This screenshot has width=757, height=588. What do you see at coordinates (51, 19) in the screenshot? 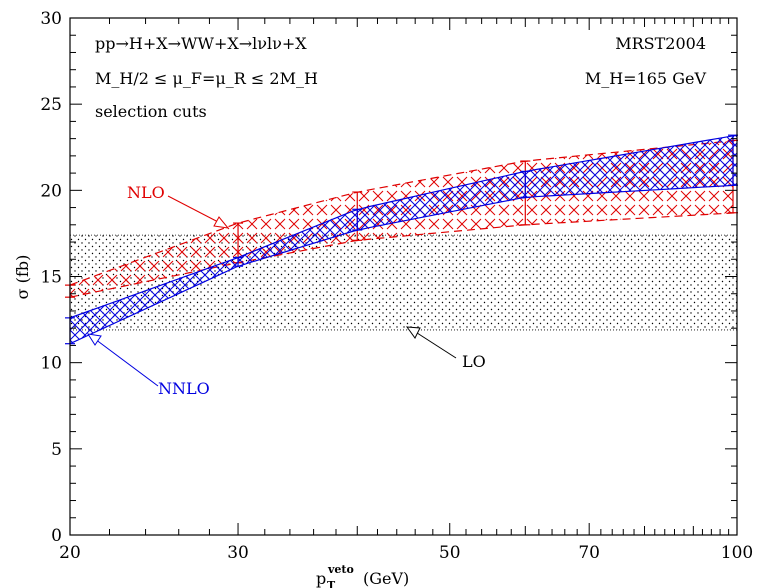
I see `y-tick-label: 30` at bounding box center [51, 19].